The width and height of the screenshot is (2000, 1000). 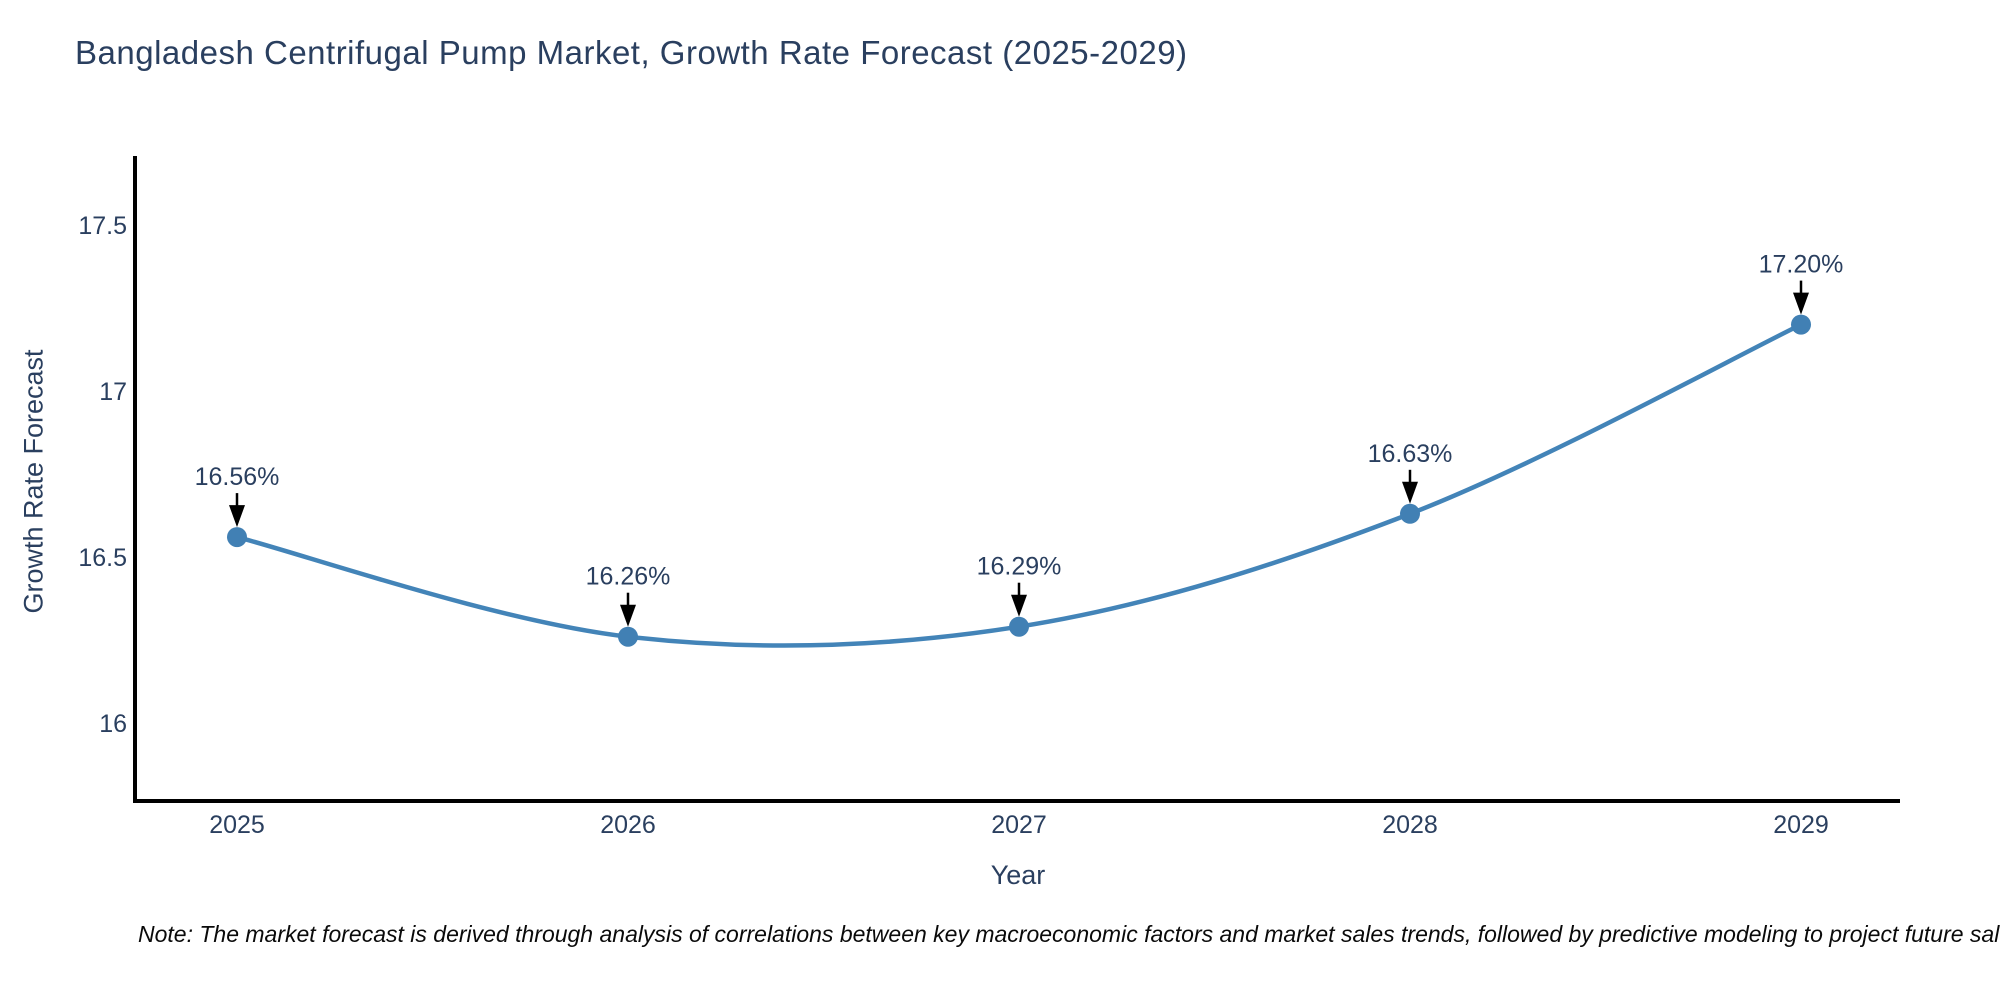 What do you see at coordinates (113, 392) in the screenshot?
I see `y-tick-label: 17` at bounding box center [113, 392].